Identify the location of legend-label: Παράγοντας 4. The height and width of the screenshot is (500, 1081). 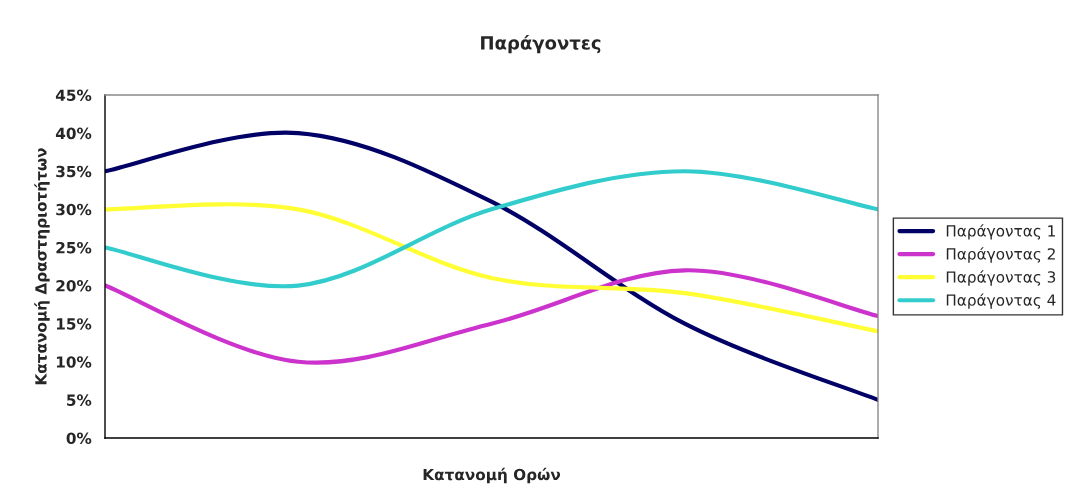
(1001, 301).